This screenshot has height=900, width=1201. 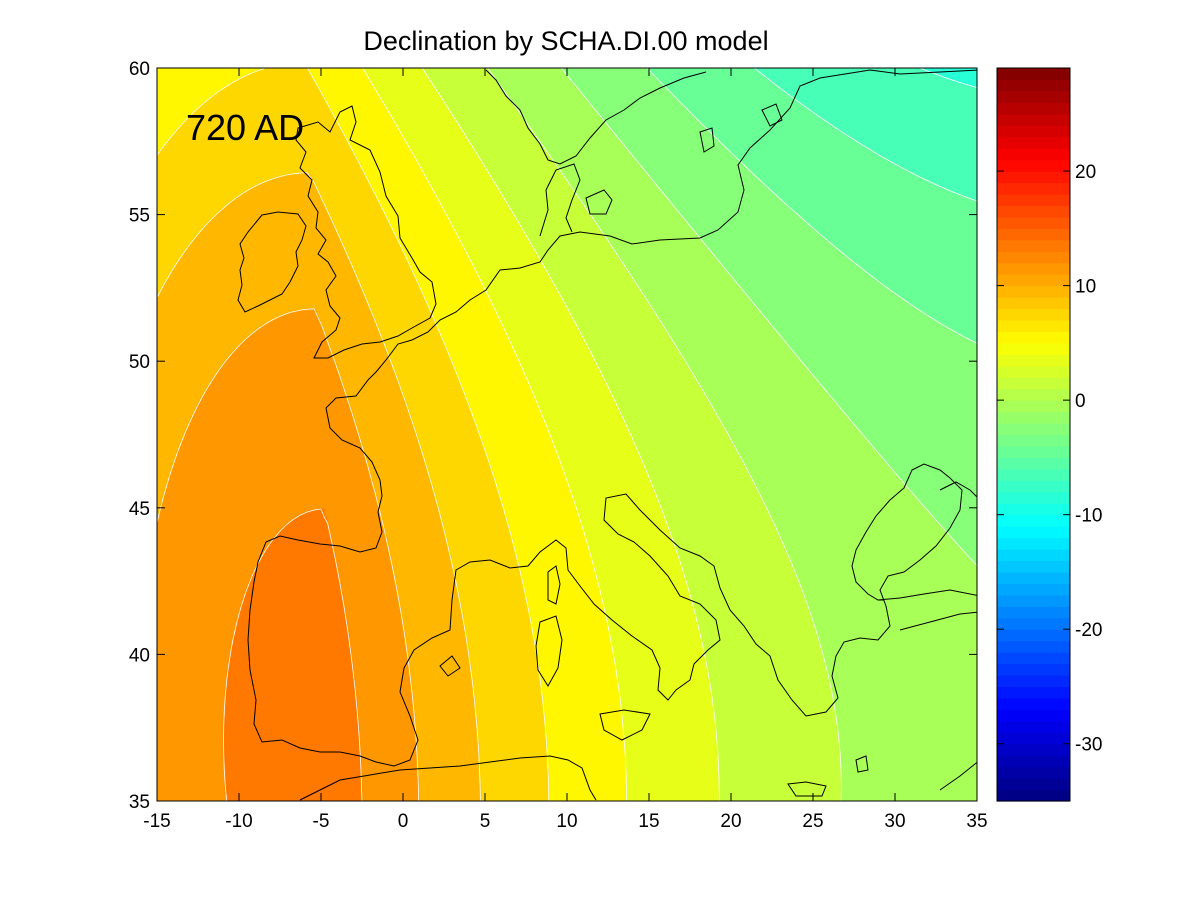 I want to click on epoch-annotation: 720 AD, so click(x=245, y=127).